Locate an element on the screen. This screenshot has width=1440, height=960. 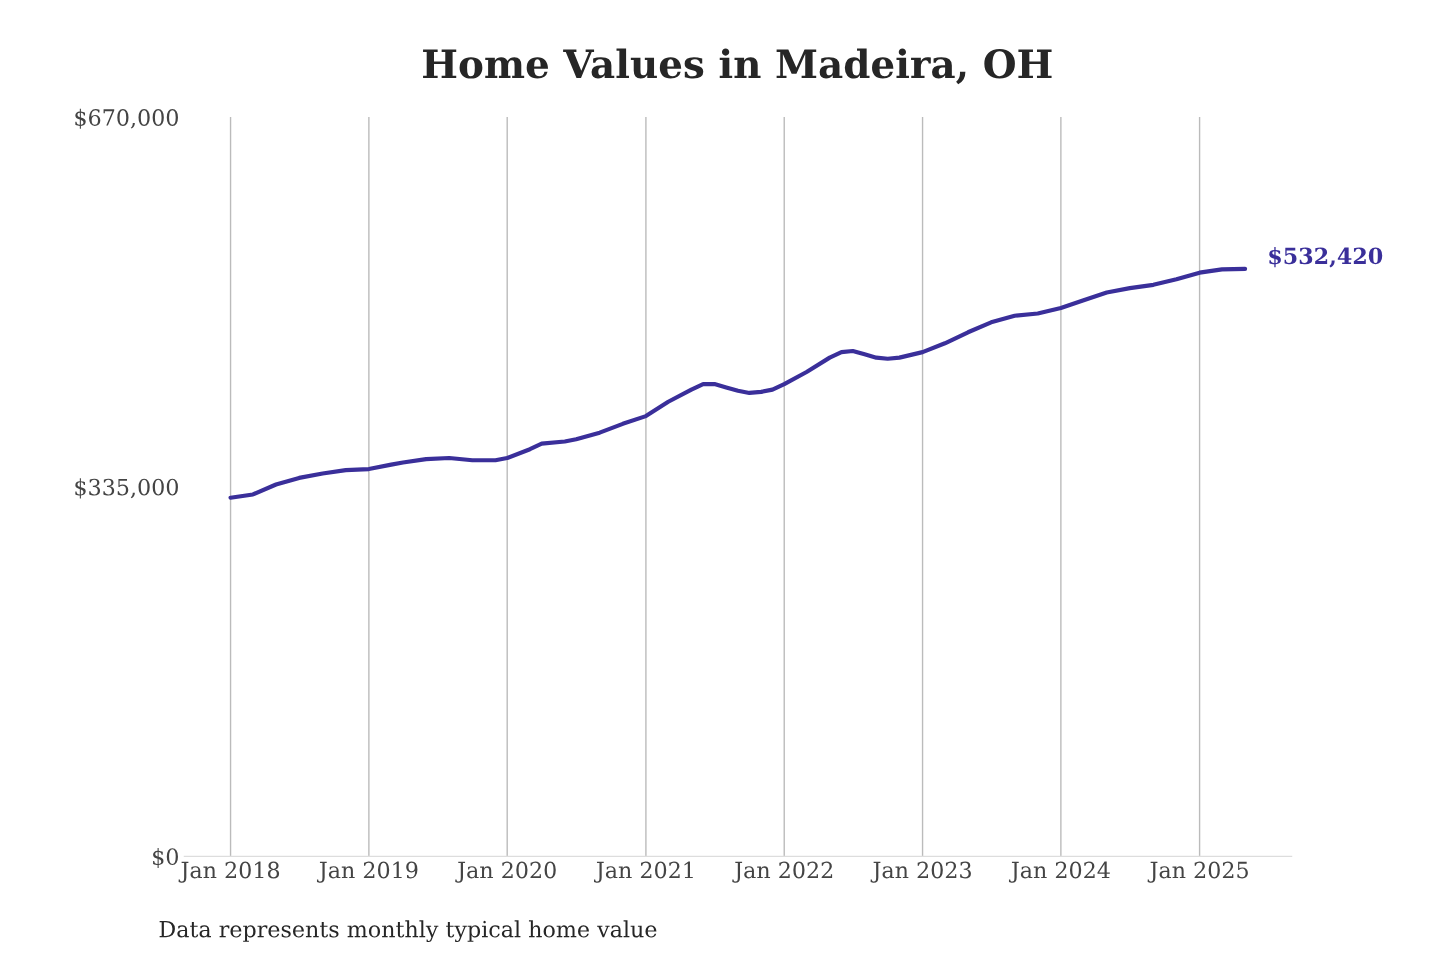
y-tick-label: $0 is located at coordinates (165, 858).